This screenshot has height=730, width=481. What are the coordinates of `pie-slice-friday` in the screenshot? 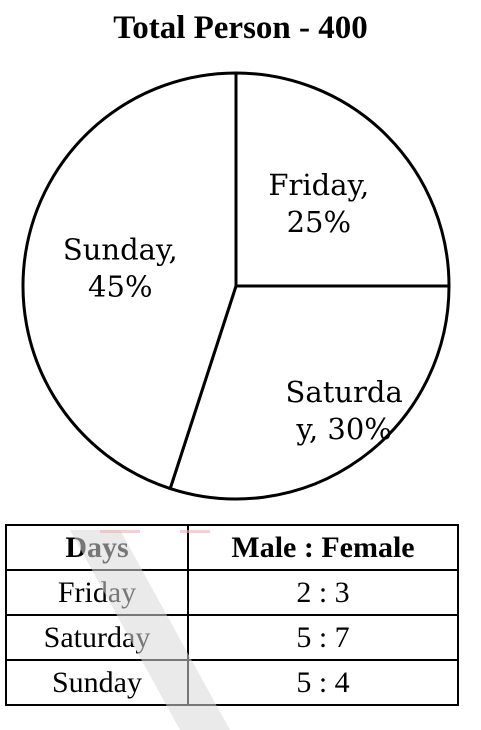 It's located at (342, 179).